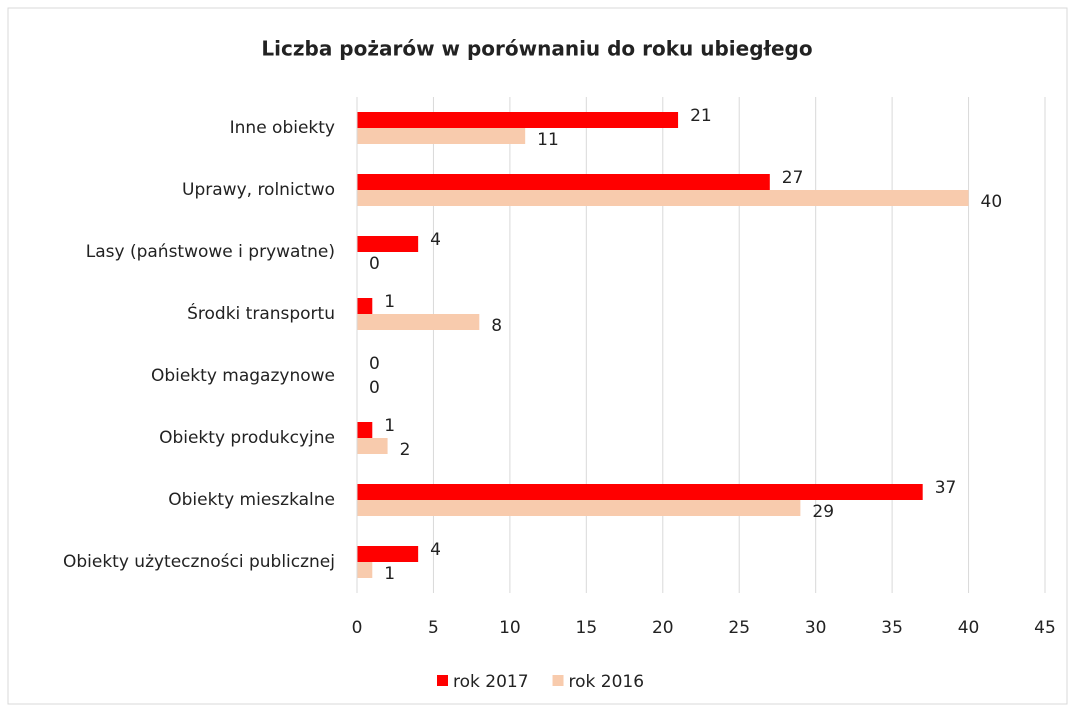 This screenshot has width=1075, height=715. I want to click on x-tick-label: 20, so click(663, 628).